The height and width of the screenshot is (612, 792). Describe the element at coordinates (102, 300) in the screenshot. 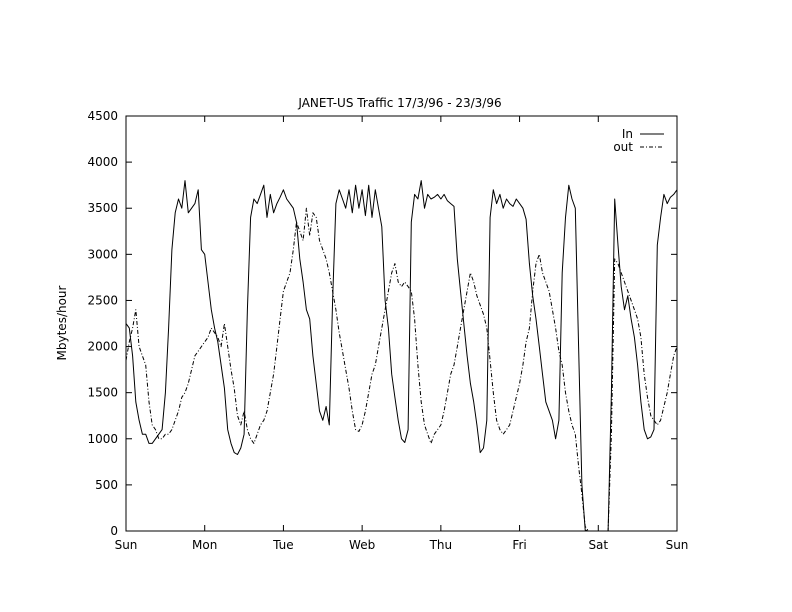

I see `y-tick-label: 2500` at that location.